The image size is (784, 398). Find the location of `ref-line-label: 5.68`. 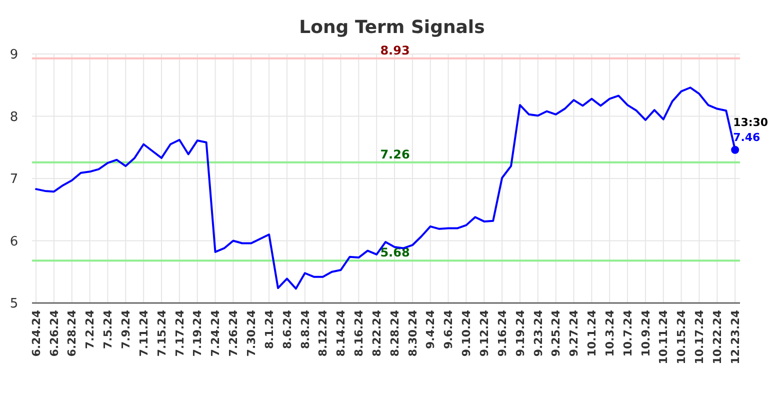

ref-line-label: 5.68 is located at coordinates (395, 253).